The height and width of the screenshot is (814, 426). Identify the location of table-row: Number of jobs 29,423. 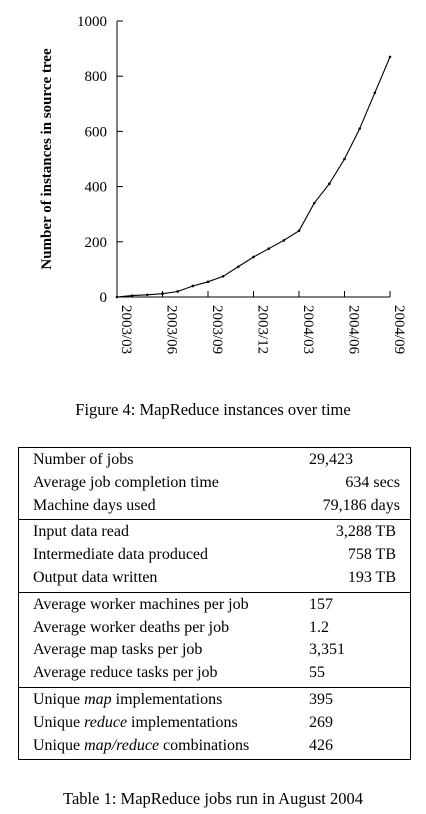
(214, 460).